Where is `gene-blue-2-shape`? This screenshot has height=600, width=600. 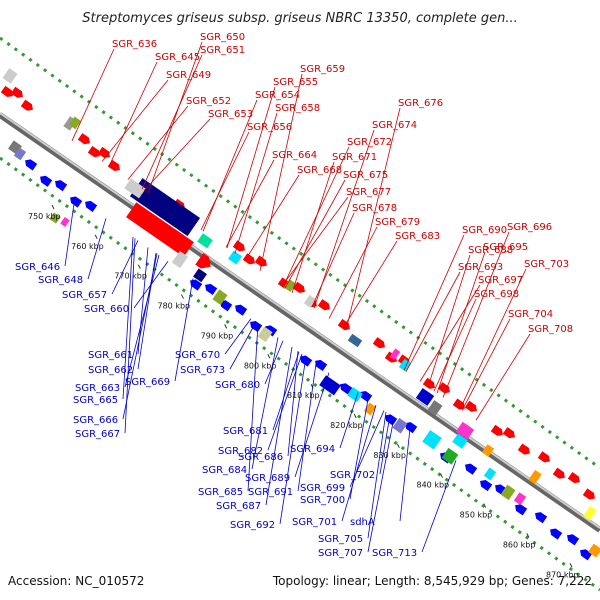 gene-blue-2-shape is located at coordinates (330, 385).